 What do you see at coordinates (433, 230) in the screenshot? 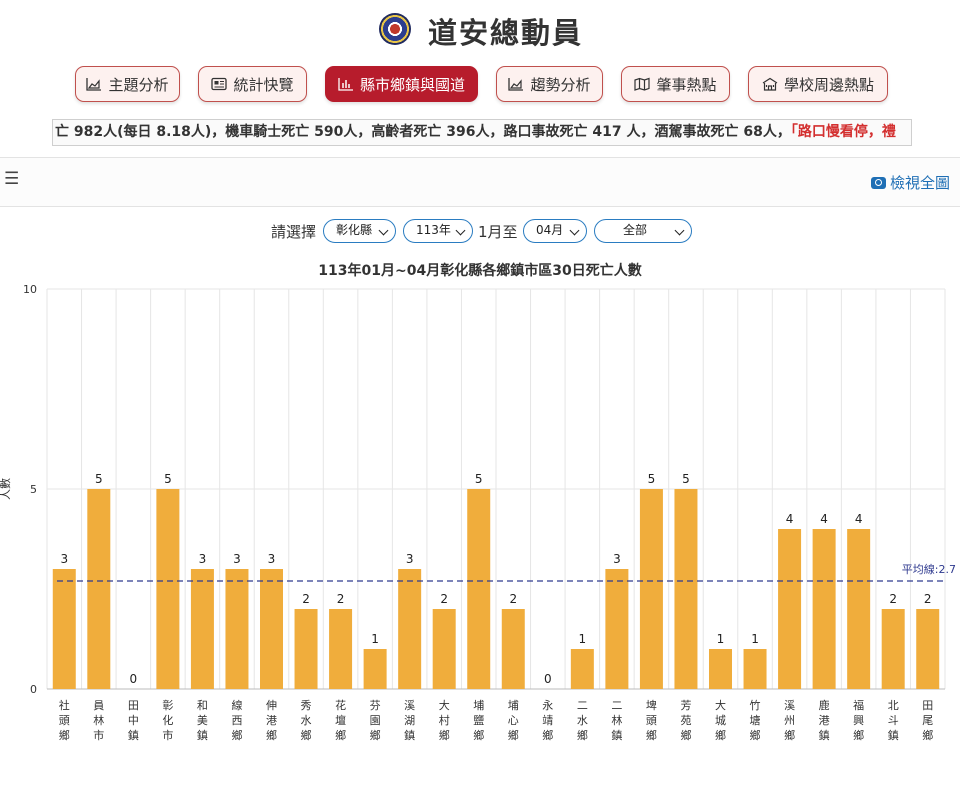
I see `year-select-value: 113年` at bounding box center [433, 230].